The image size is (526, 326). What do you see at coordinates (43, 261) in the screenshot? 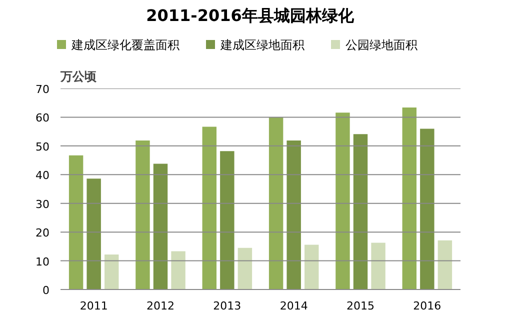
I see `y-tick-label: 10` at bounding box center [43, 261].